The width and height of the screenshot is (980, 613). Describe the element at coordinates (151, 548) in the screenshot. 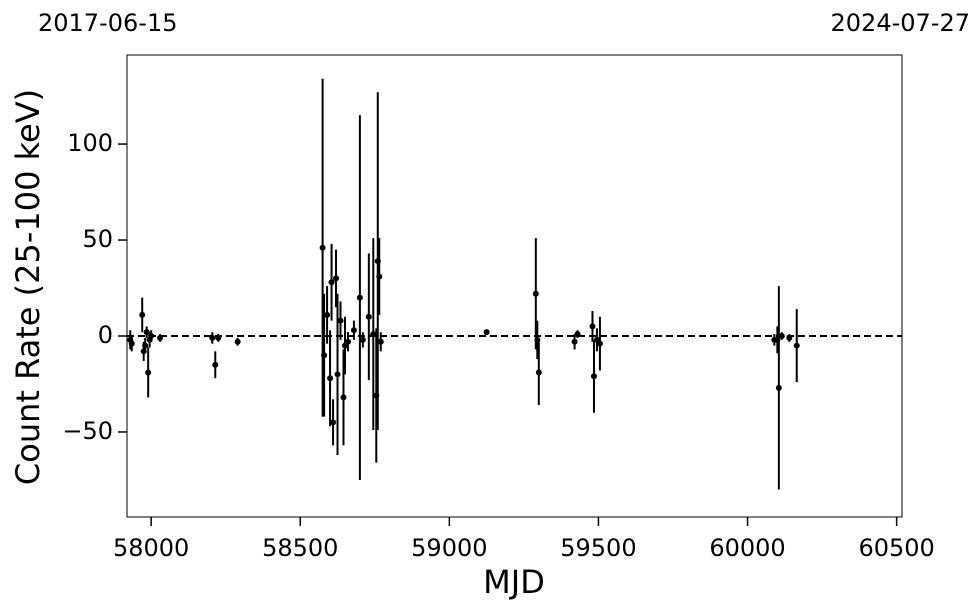

I see `x-tick-label: 58000` at that location.